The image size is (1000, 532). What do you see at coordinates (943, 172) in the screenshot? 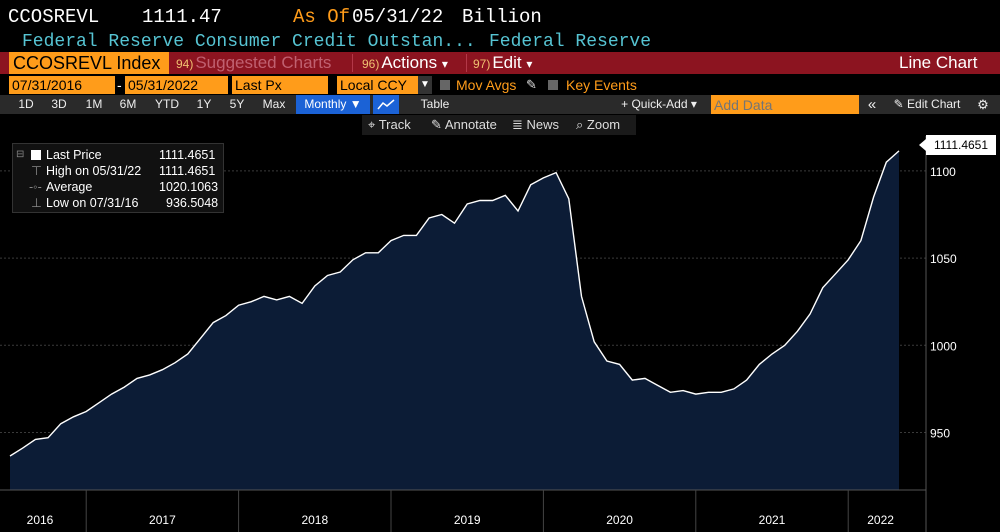
I see `y-tick-label: 1100` at bounding box center [943, 172].